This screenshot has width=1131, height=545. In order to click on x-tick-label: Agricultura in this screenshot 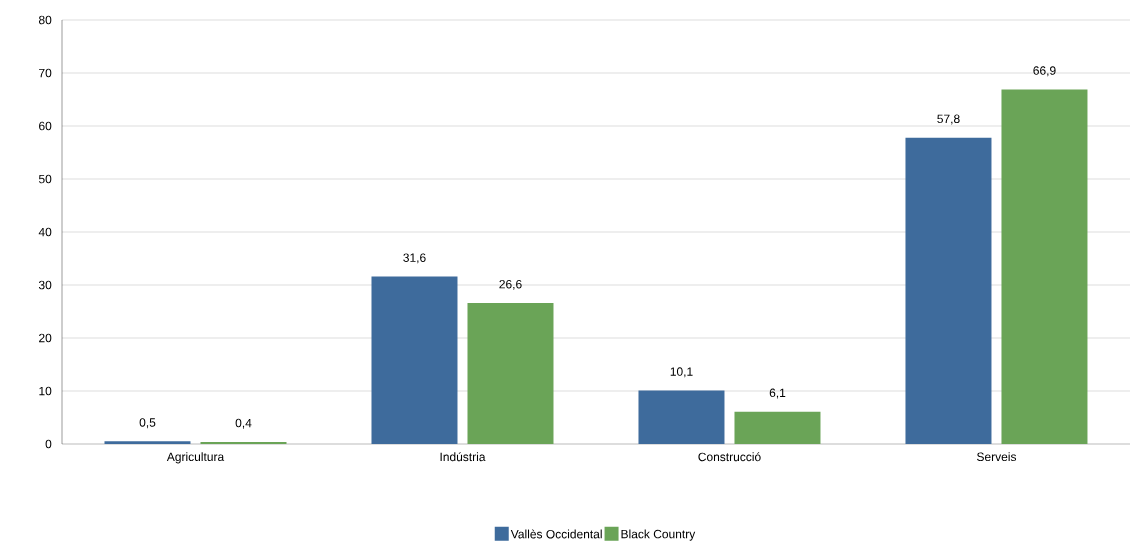, I will do `click(195, 458)`.